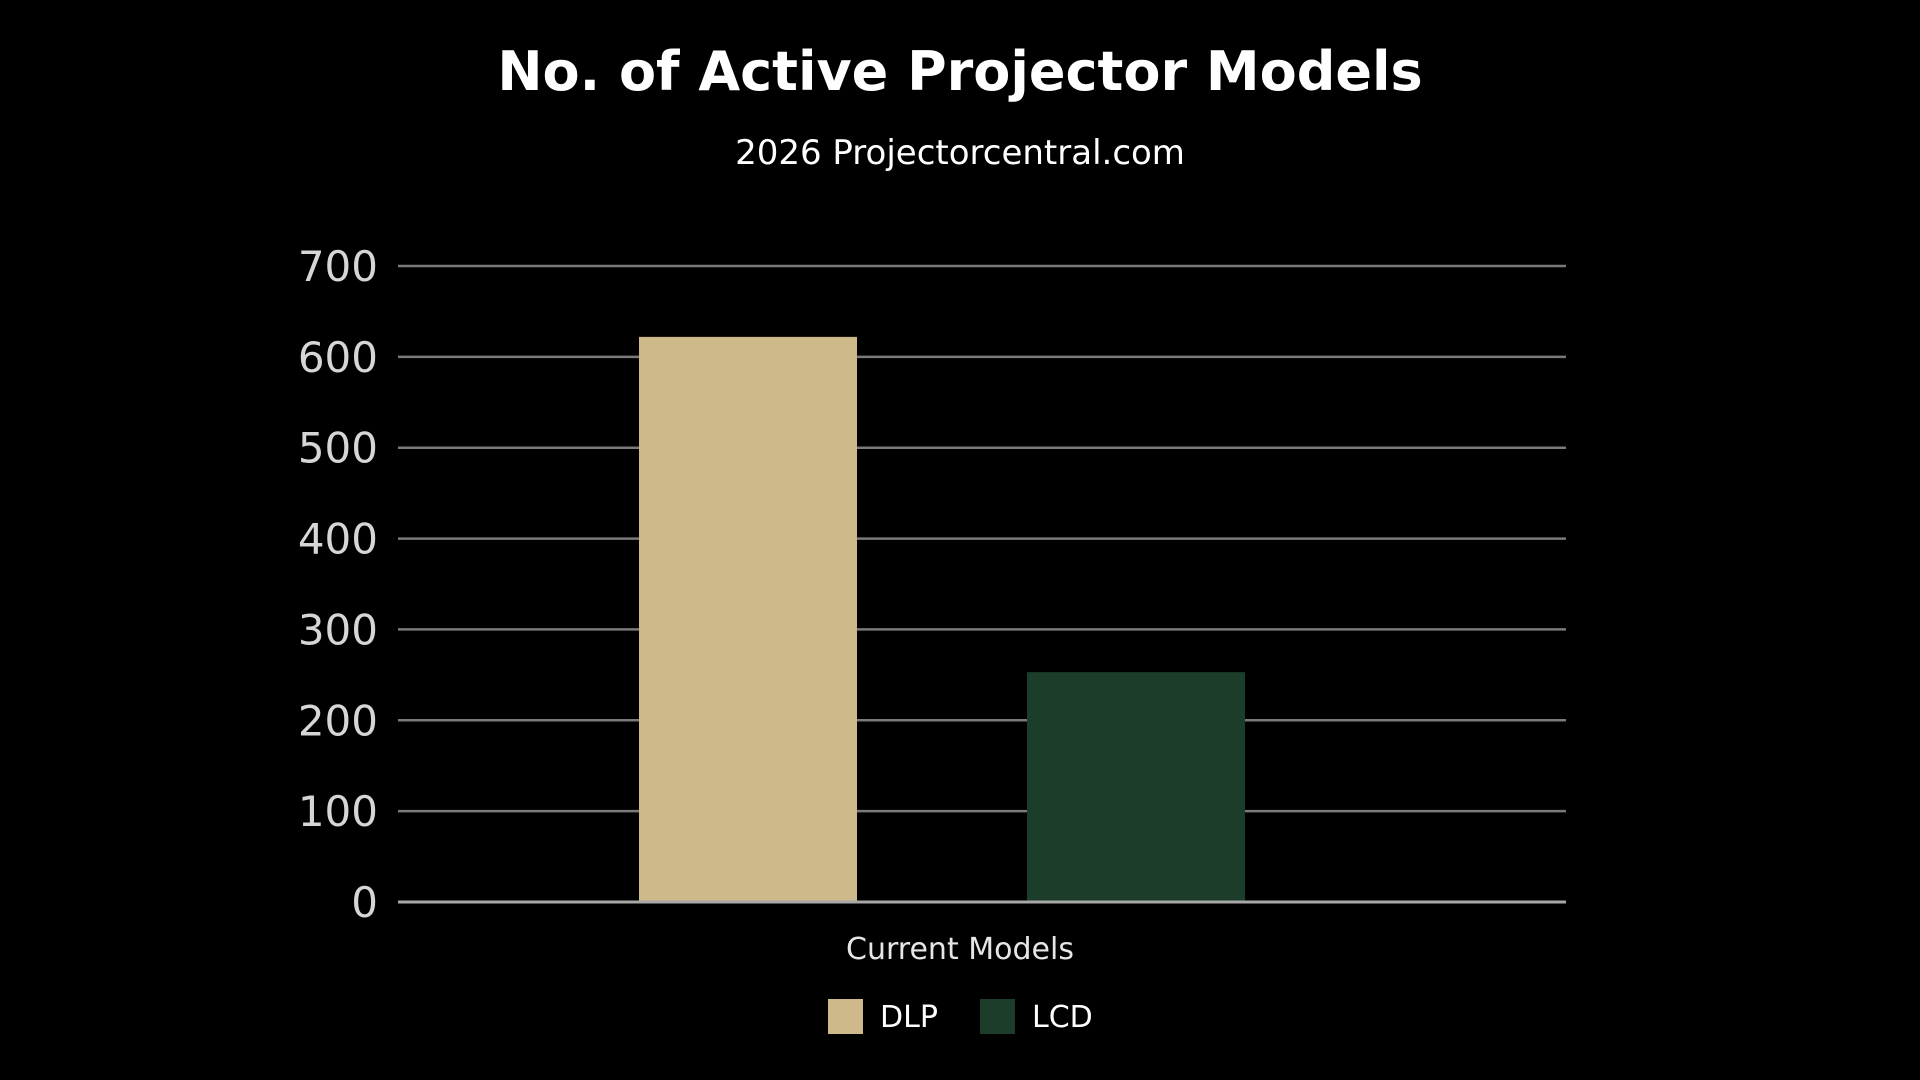  What do you see at coordinates (748, 619) in the screenshot?
I see `bar-dlp` at bounding box center [748, 619].